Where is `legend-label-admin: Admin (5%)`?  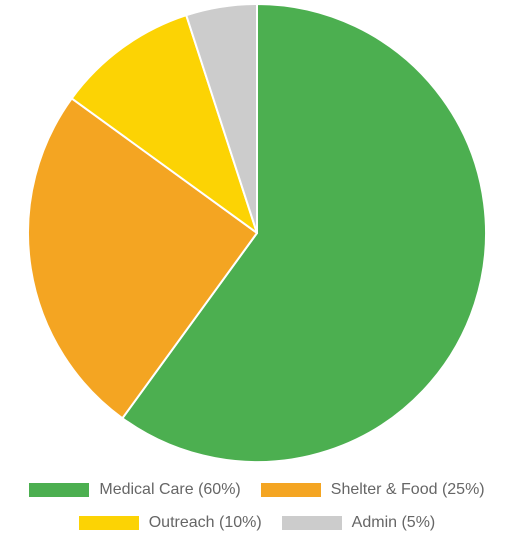 legend-label-admin: Admin (5%) is located at coordinates (393, 522).